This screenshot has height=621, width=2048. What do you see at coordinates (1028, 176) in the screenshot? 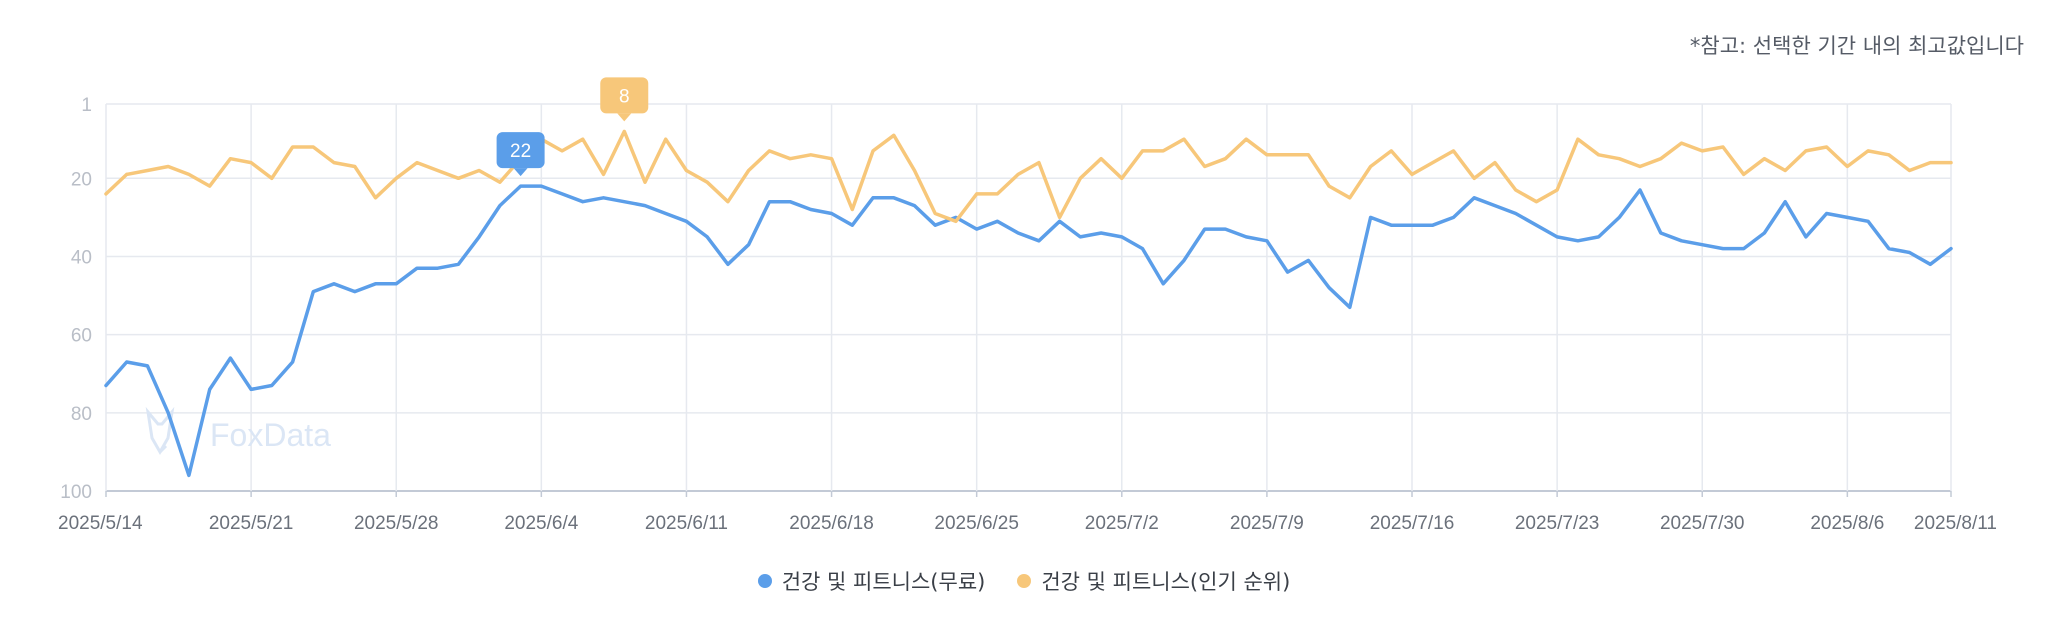
I see `series-line-popular` at bounding box center [1028, 176].